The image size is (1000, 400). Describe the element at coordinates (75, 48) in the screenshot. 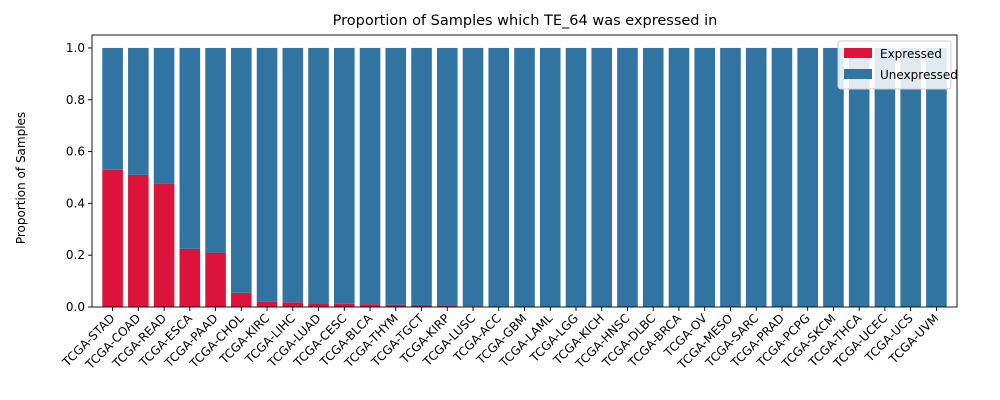

I see `y-tick-label: 1.0` at that location.